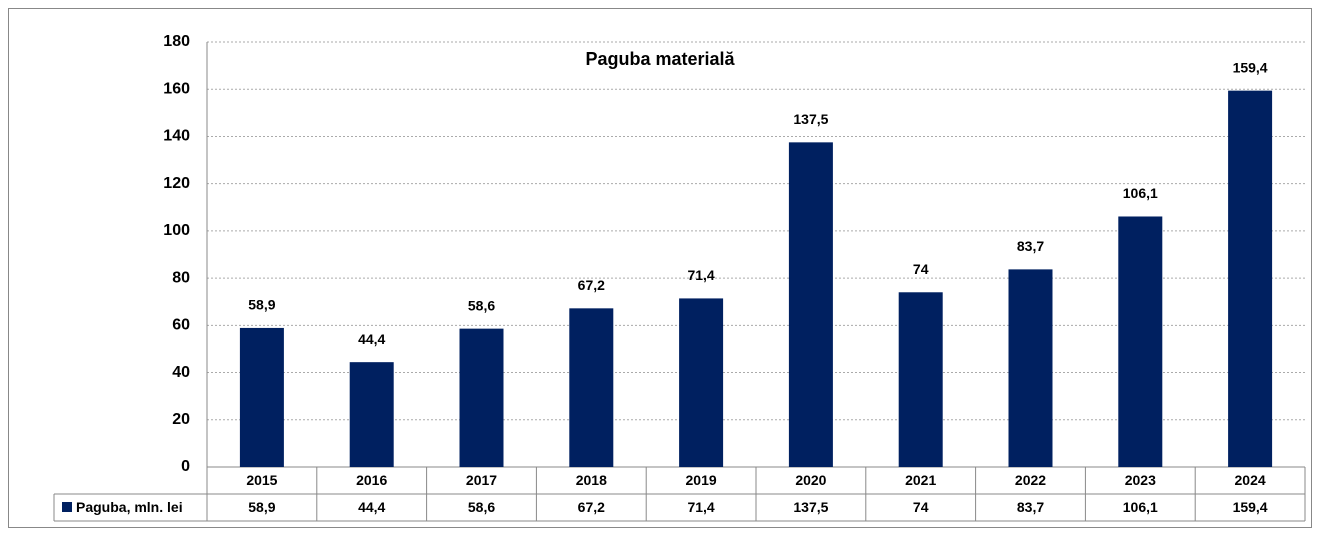 The height and width of the screenshot is (536, 1320). What do you see at coordinates (1250, 480) in the screenshot?
I see `x-tick-label: 2024` at bounding box center [1250, 480].